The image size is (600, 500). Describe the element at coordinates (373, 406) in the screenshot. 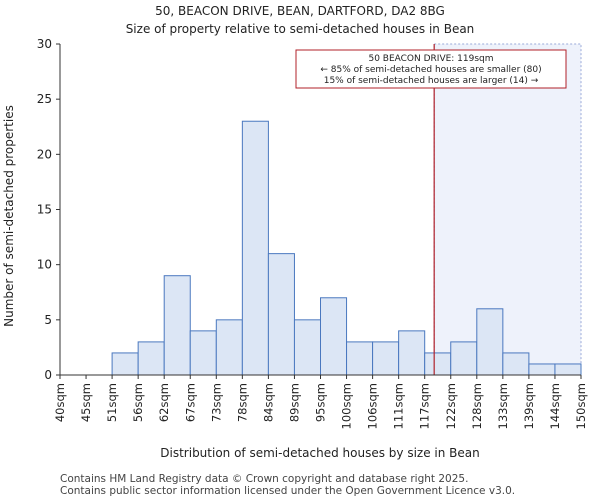

I see `x-tick-label: 106sqm` at that location.